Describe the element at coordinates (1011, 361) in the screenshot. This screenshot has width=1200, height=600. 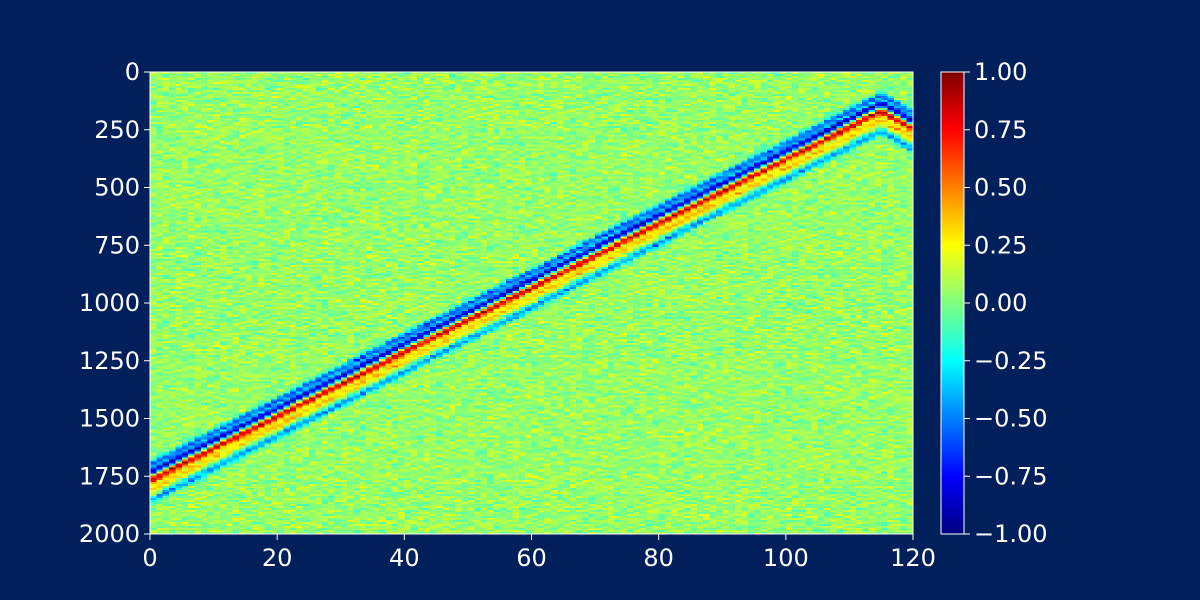
I see `colorbar-tick-label: −0.25` at that location.